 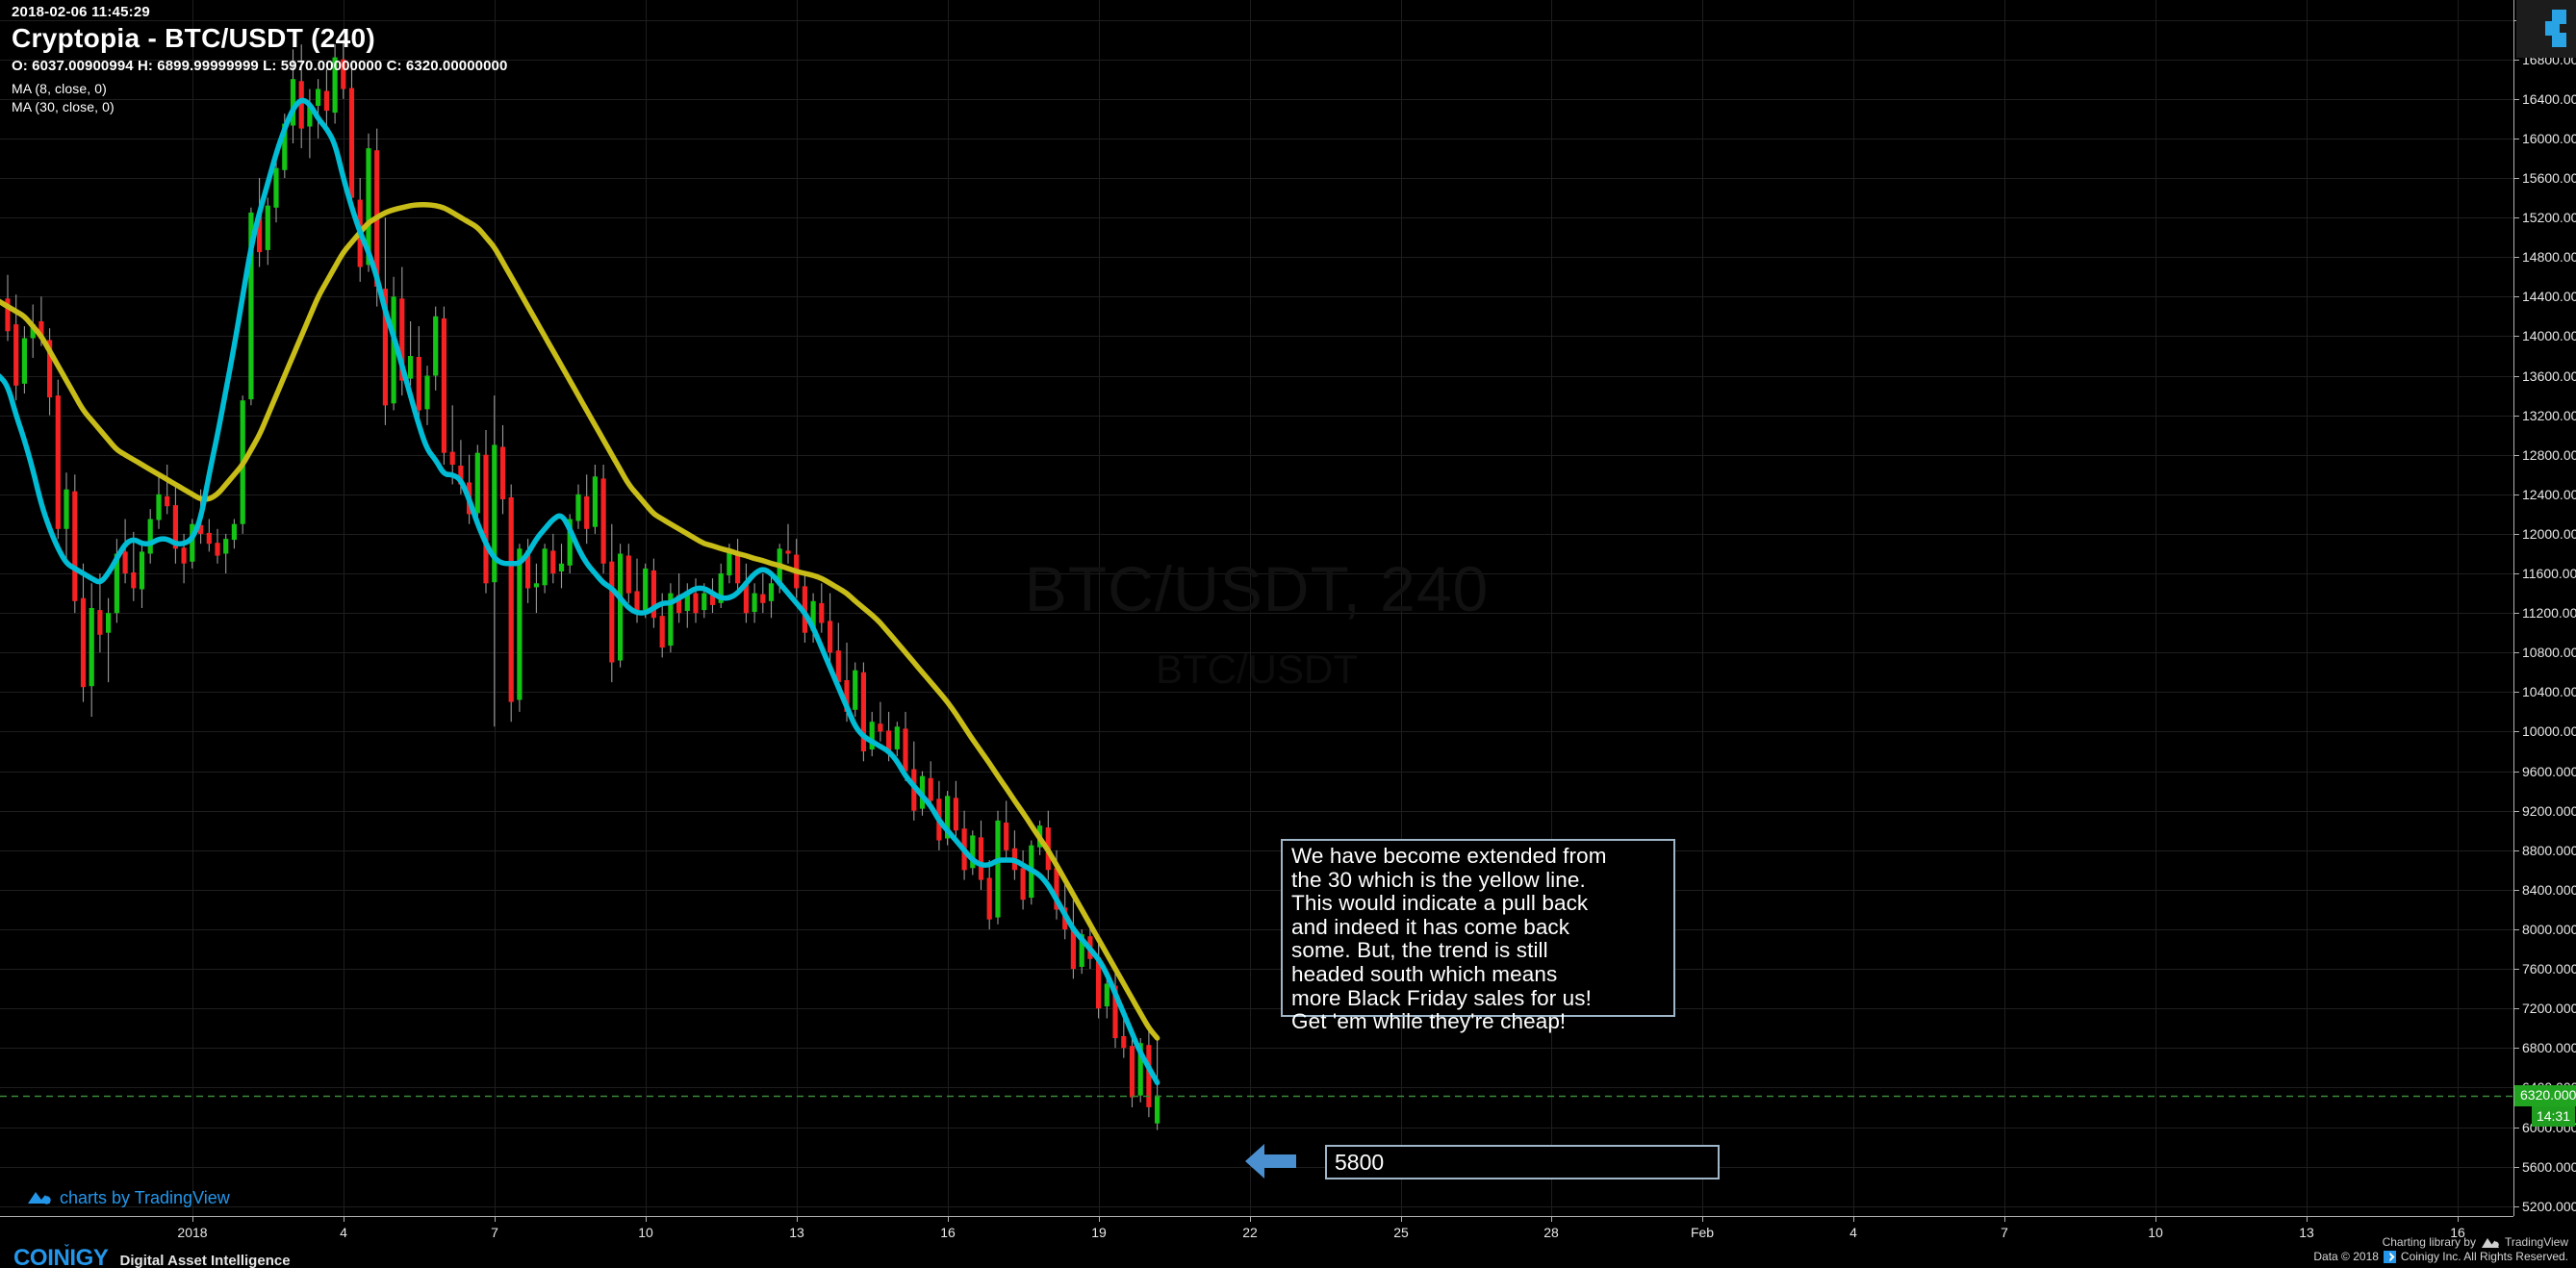 What do you see at coordinates (2549, 1047) in the screenshot?
I see `price-axis-label: 6800.00000000` at bounding box center [2549, 1047].